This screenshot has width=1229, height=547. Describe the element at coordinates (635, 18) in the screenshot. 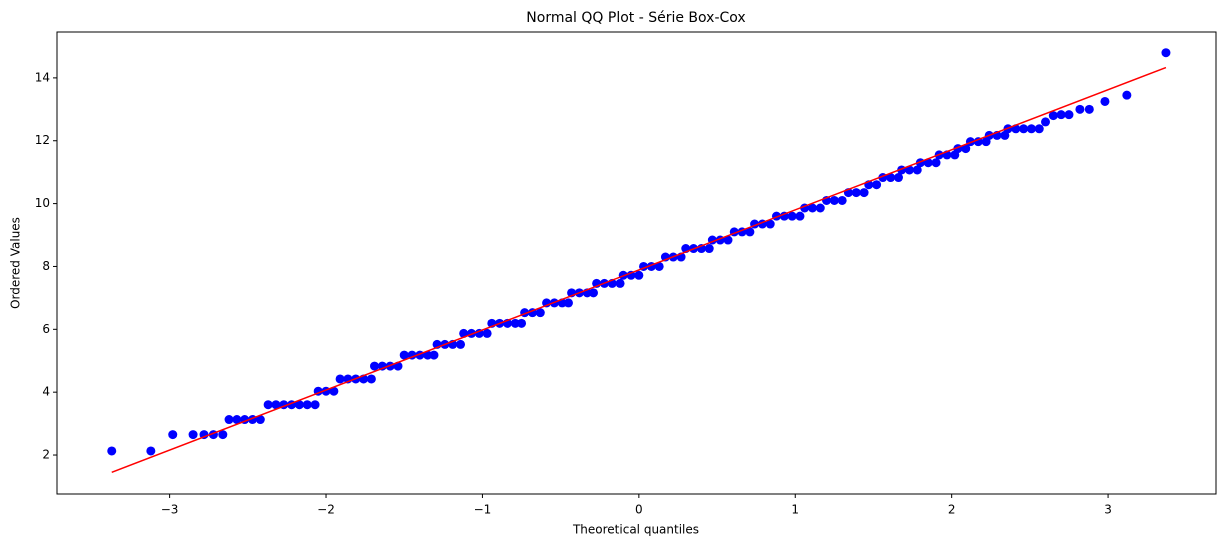

I see `chart-title: Normal QQ Plot - Série Box-Cox` at that location.